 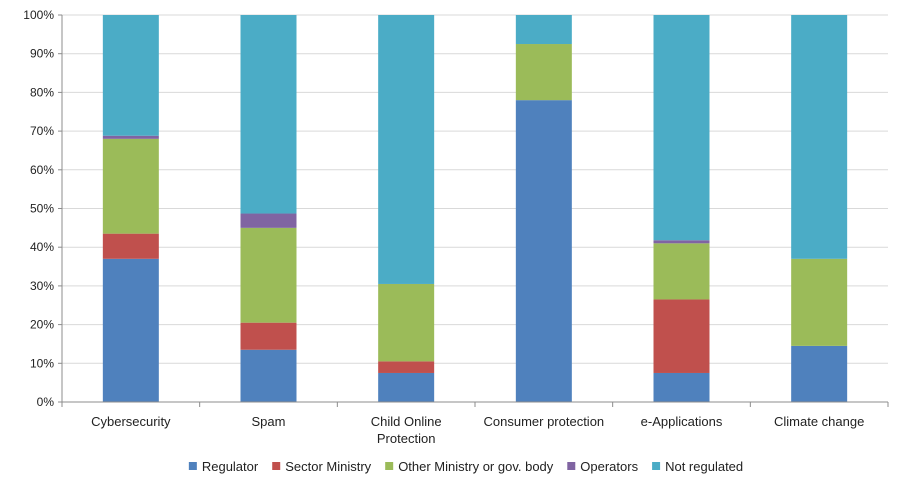 I want to click on bar-e-applications-regulator, so click(x=681, y=387).